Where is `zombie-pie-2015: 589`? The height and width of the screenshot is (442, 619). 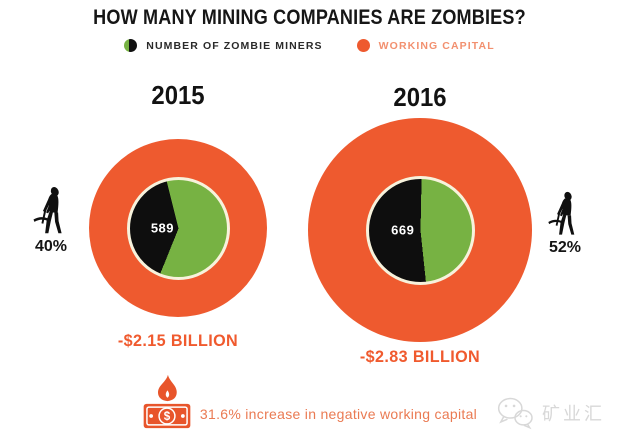 zombie-pie-2015: 589 is located at coordinates (178, 228).